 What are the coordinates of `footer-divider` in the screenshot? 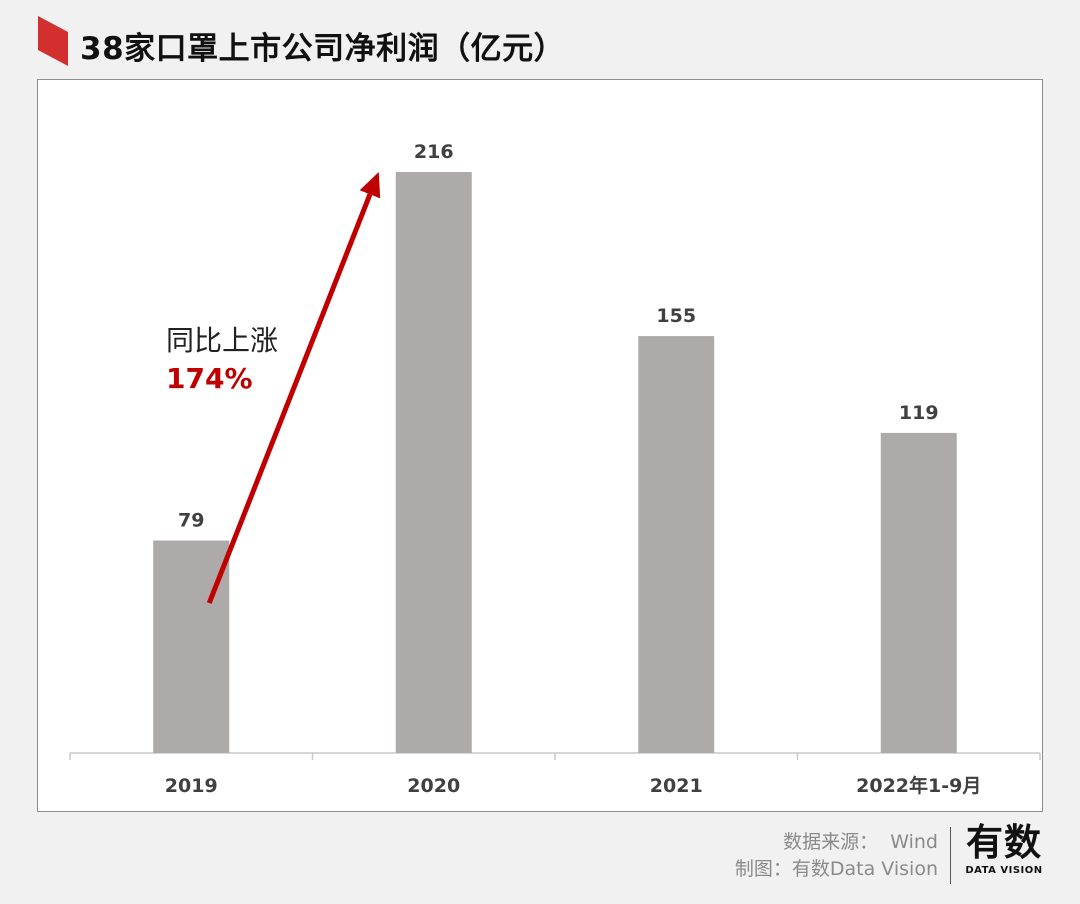 It's located at (950, 855).